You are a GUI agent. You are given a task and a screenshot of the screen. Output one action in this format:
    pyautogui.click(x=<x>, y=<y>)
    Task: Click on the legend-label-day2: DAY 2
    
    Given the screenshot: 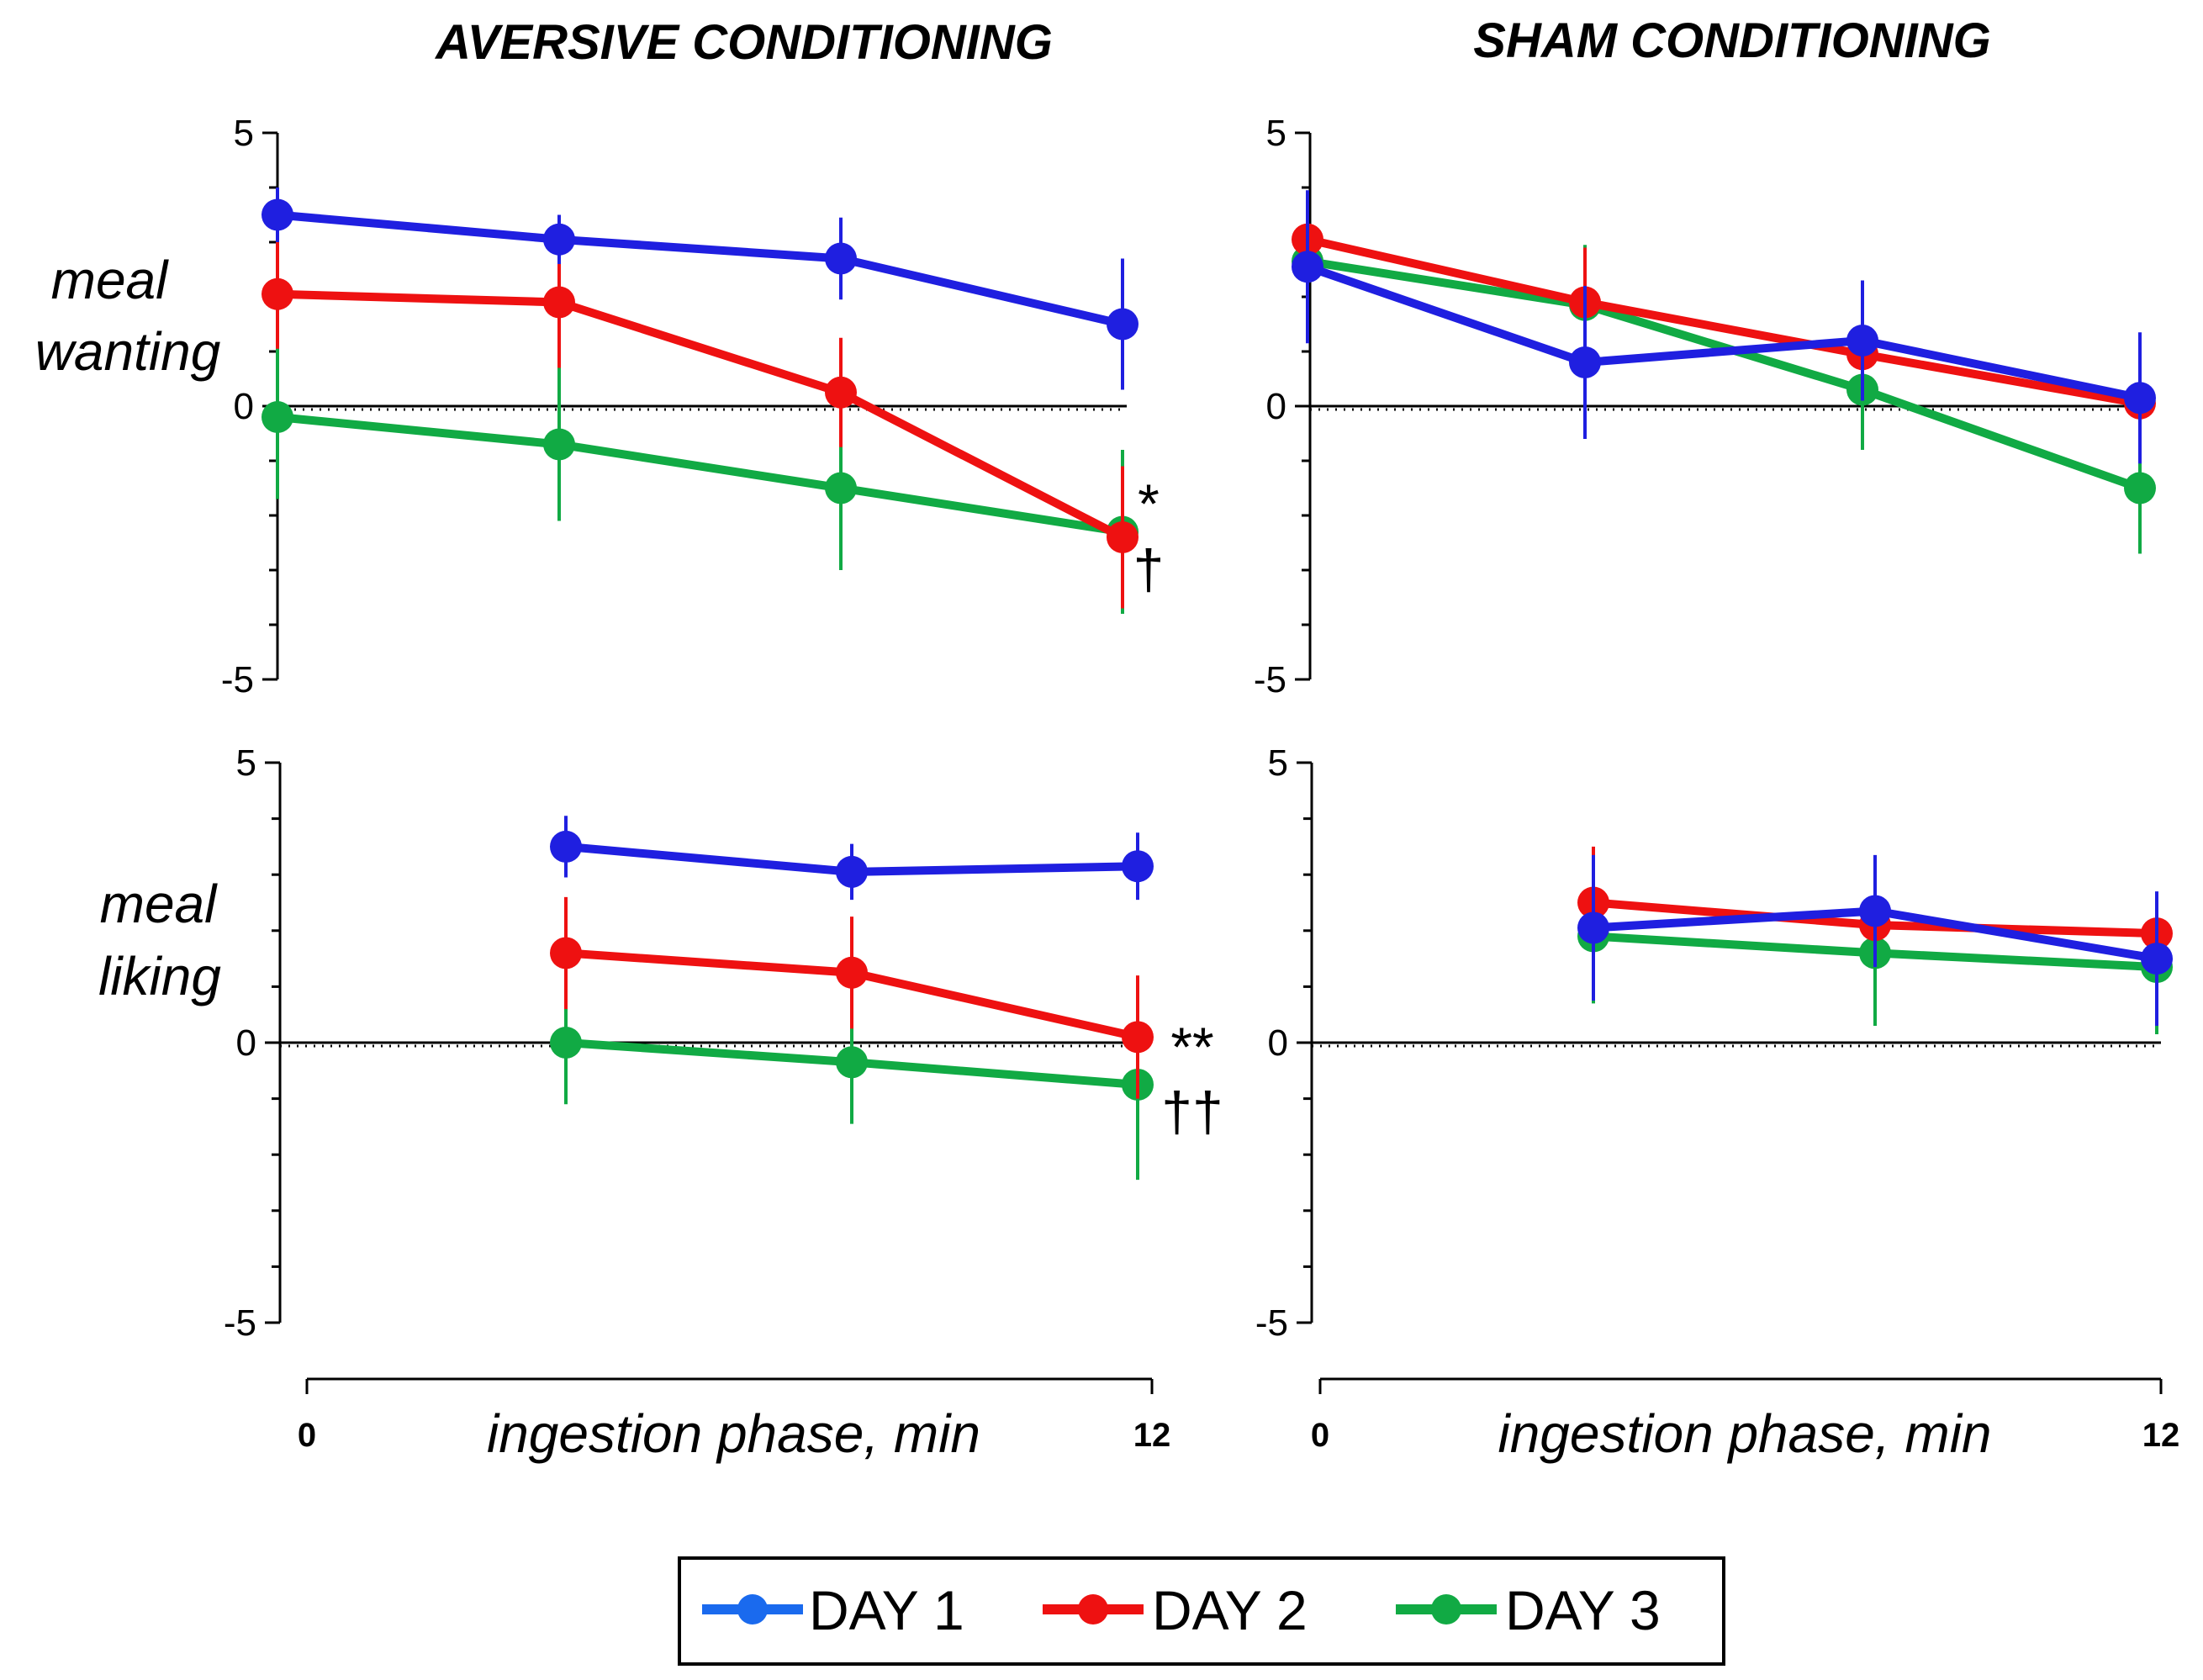 What is the action you would take?
    pyautogui.click(x=1230, y=1610)
    